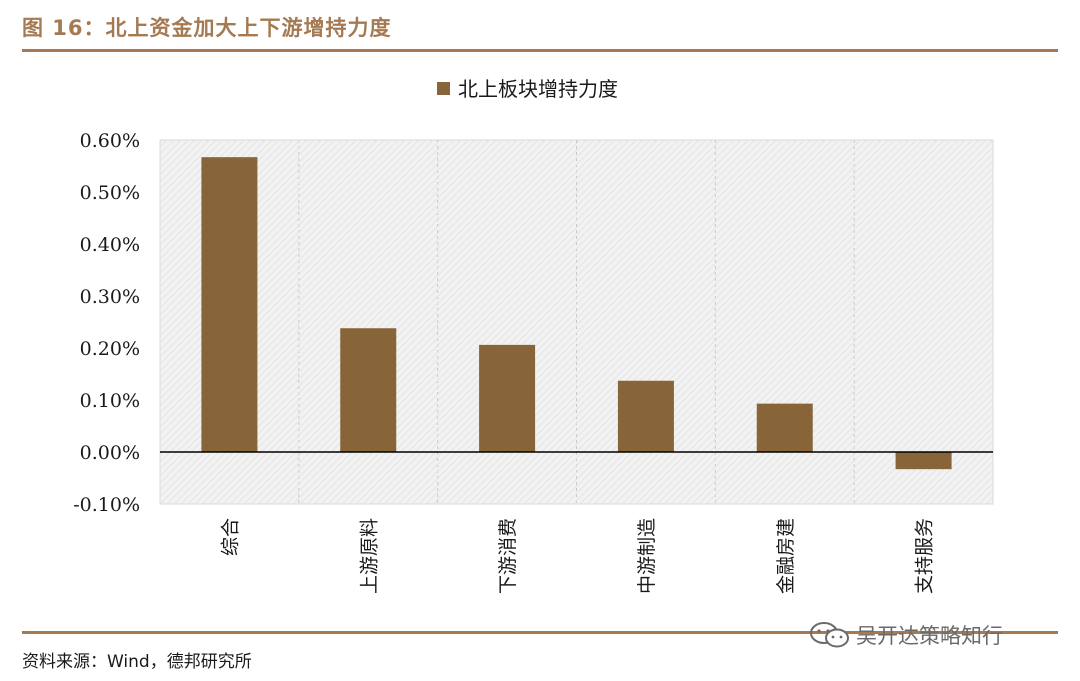 Image resolution: width=1080 pixels, height=681 pixels. Describe the element at coordinates (110, 297) in the screenshot. I see `y-tick-label: 0.30%` at that location.